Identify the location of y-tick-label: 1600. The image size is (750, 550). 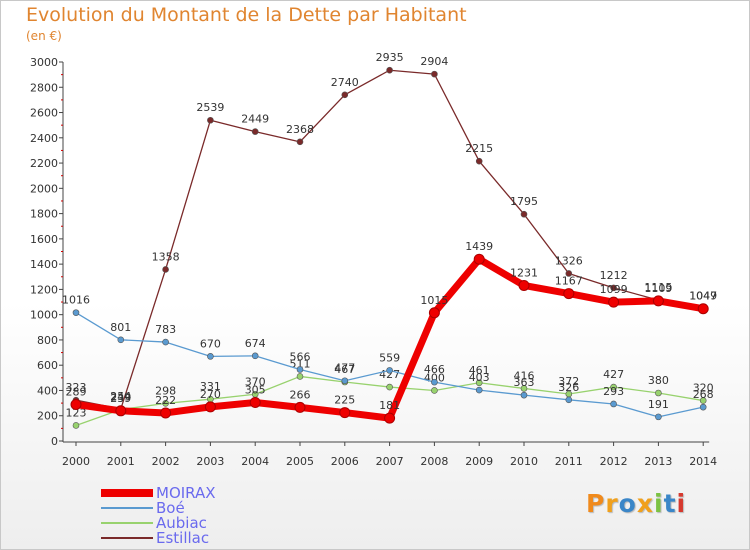
(44, 239).